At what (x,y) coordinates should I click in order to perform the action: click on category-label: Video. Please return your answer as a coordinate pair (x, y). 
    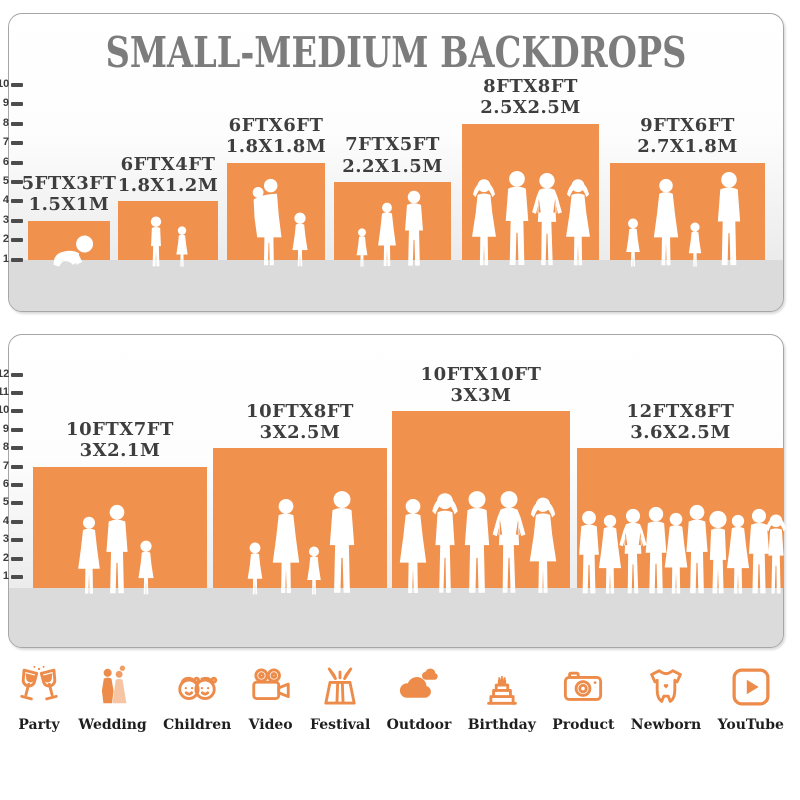
    Looking at the image, I should click on (270, 725).